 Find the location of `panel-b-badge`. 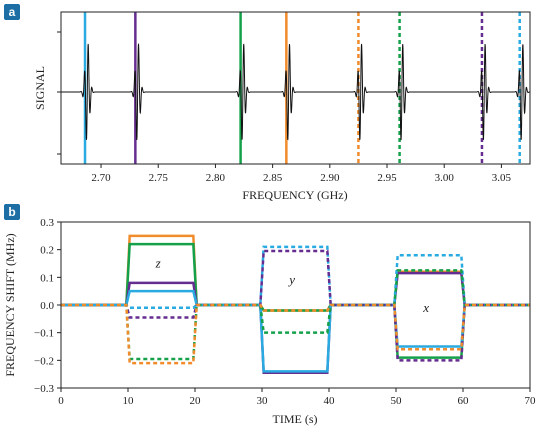

panel-b-badge is located at coordinates (12, 212).